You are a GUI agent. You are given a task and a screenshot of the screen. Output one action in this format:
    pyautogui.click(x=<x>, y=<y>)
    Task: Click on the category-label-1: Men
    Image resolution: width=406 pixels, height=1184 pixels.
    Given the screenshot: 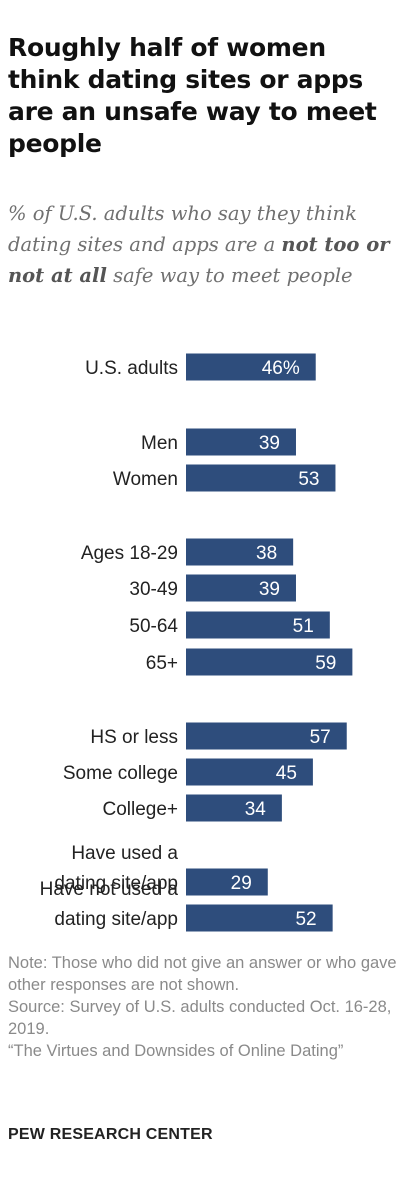 What is the action you would take?
    pyautogui.click(x=159, y=443)
    